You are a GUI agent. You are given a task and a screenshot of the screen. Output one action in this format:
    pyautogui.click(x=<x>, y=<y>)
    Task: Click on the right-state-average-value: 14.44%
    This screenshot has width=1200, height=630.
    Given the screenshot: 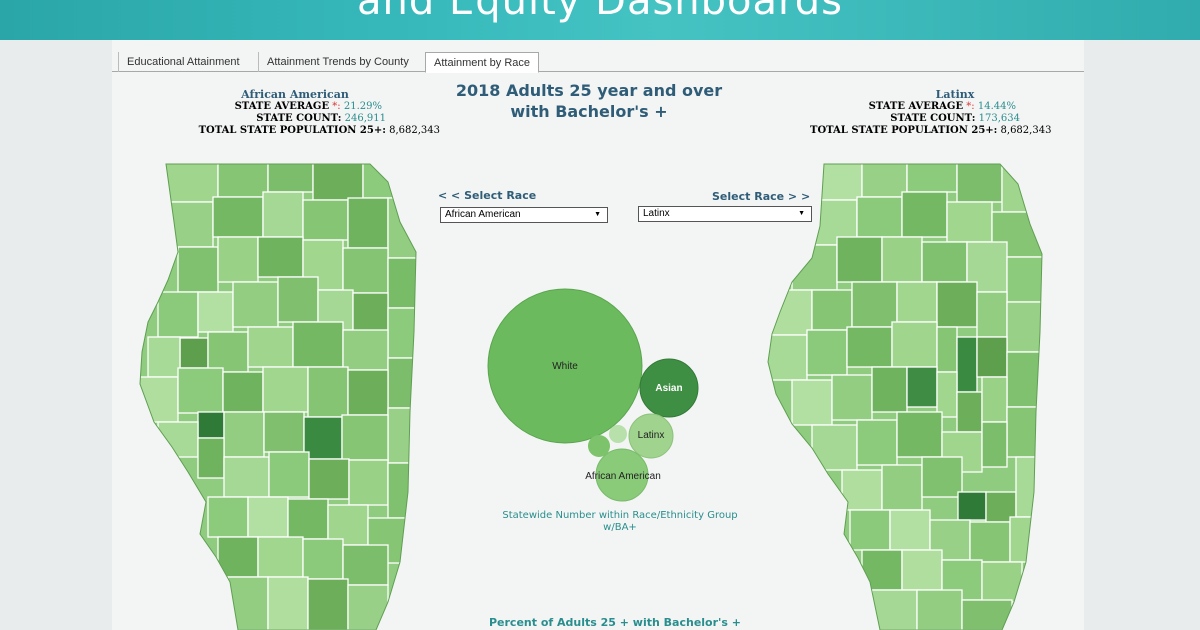 What is the action you would take?
    pyautogui.click(x=996, y=106)
    